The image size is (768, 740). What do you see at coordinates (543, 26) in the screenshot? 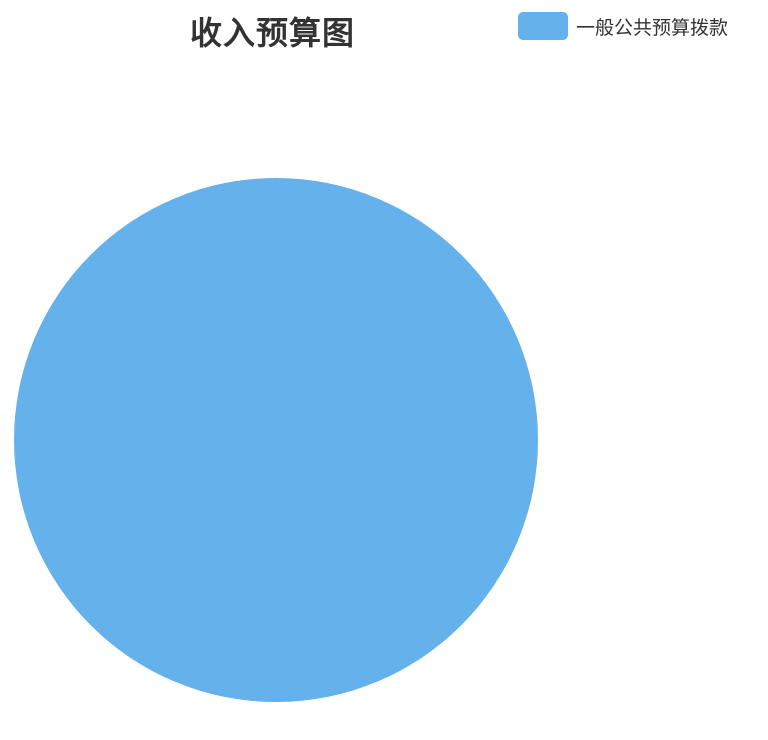
I see `legend-swatch` at bounding box center [543, 26].